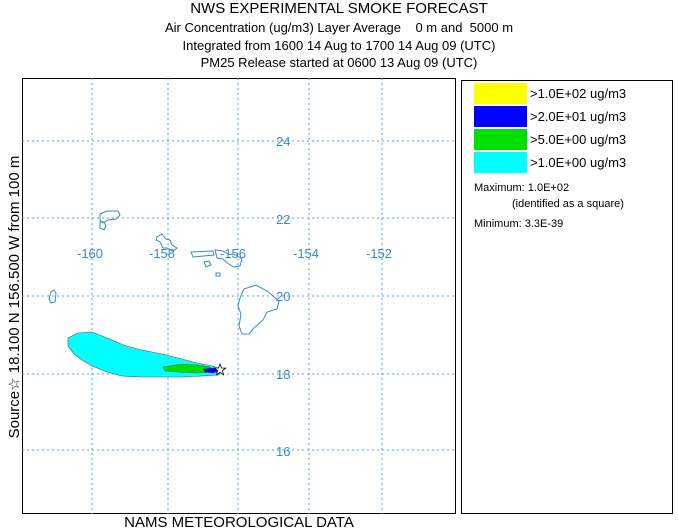  What do you see at coordinates (14, 297) in the screenshot?
I see `source-location-label: Source☆ 18.100 N 156.500 W from 100 m` at bounding box center [14, 297].